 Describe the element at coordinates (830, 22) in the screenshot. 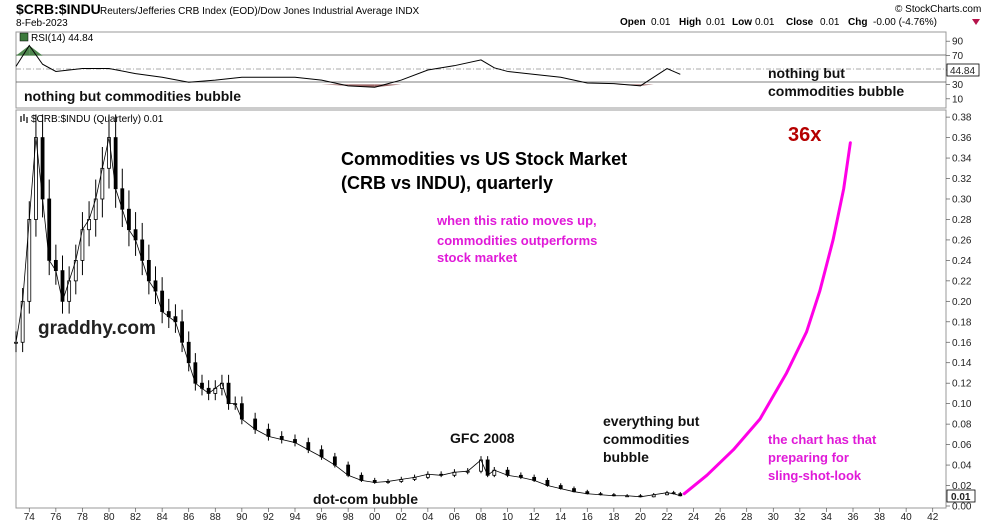

I see `close-value: 0.01` at that location.